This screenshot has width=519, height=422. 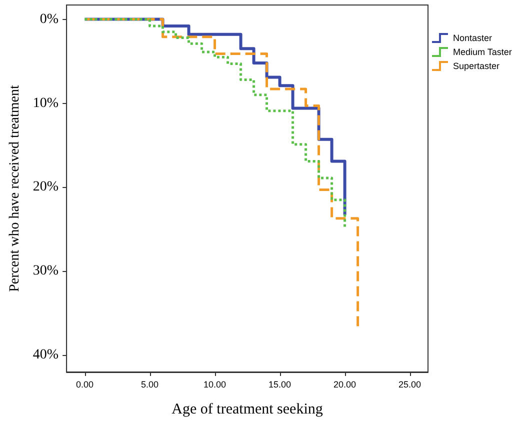 What do you see at coordinates (45, 187) in the screenshot?
I see `y-tick-label: 20%` at bounding box center [45, 187].